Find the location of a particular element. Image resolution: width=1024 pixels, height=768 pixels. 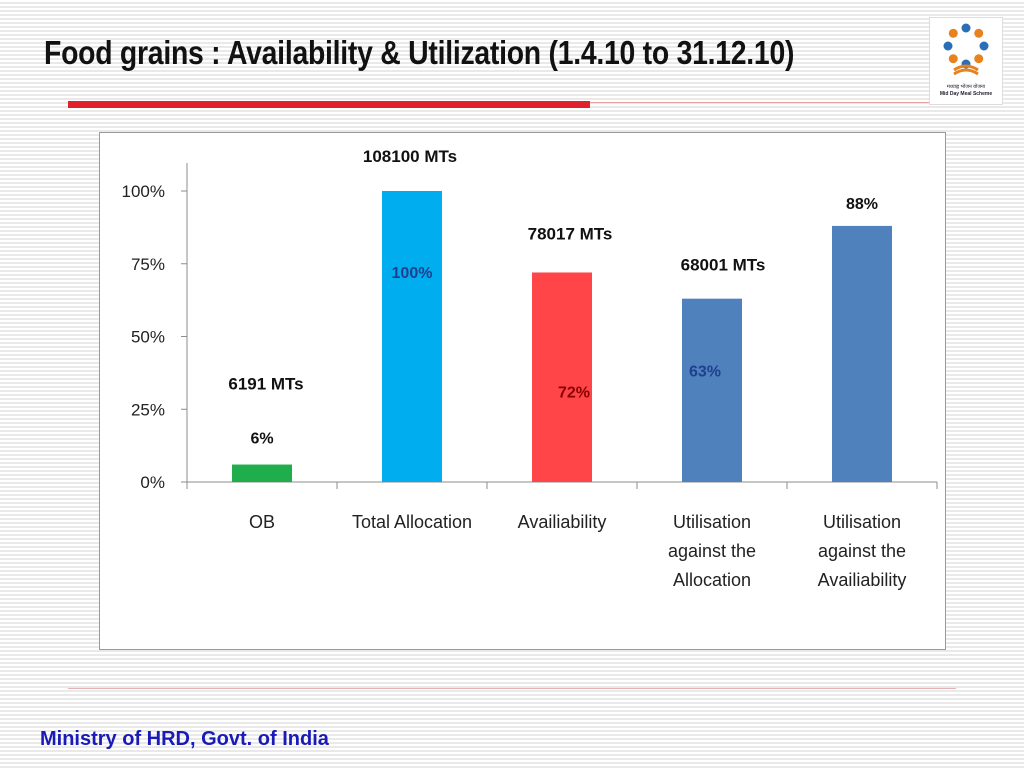

mid-day-meal-logo: मध्याह्न भोजन योजना Mid Day Meal Scheme is located at coordinates (966, 61).